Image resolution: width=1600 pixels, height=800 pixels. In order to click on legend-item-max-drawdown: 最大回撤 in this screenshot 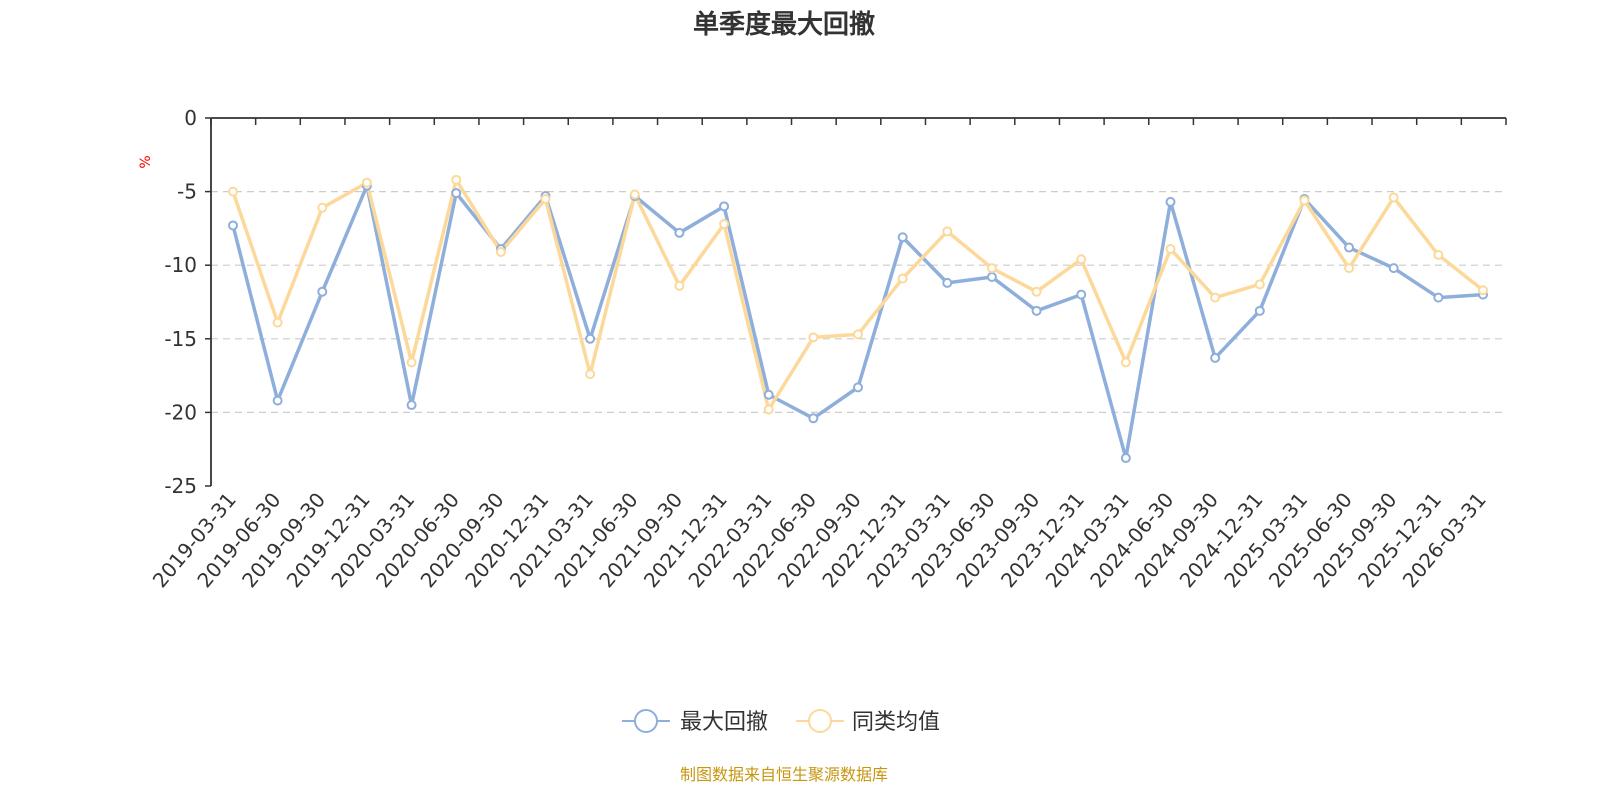, I will do `click(695, 722)`.